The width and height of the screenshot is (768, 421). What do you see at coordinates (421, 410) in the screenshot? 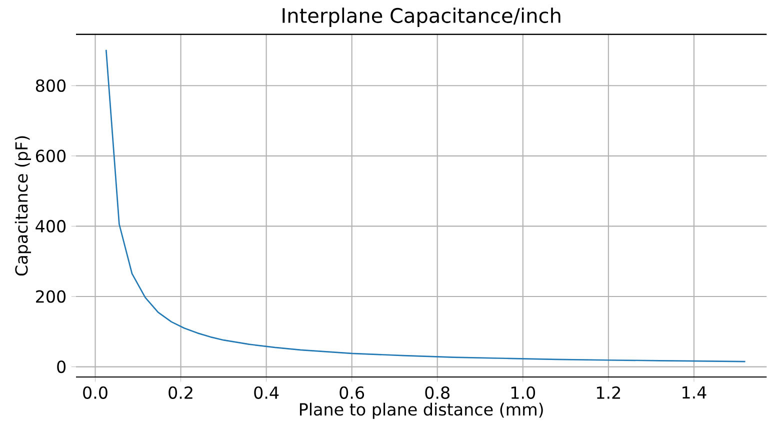
I see `x-axis-title: Plane to plane distance (mm)` at bounding box center [421, 410].